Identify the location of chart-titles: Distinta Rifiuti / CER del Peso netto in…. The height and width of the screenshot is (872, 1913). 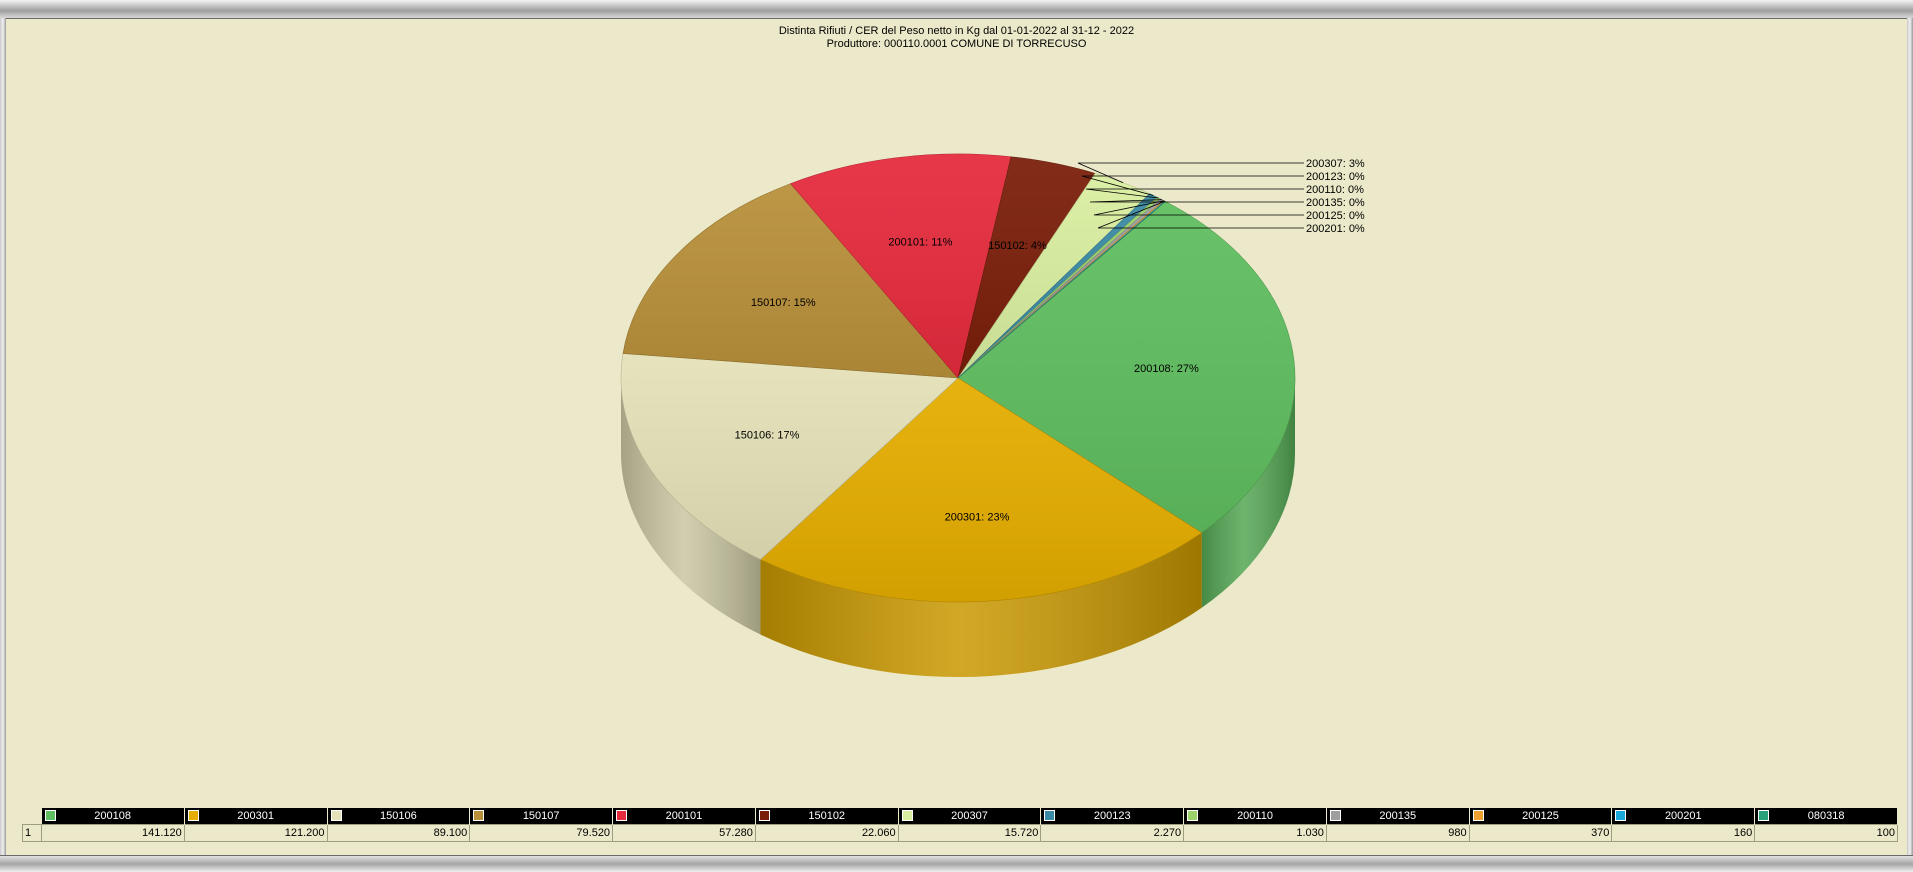
(956, 38).